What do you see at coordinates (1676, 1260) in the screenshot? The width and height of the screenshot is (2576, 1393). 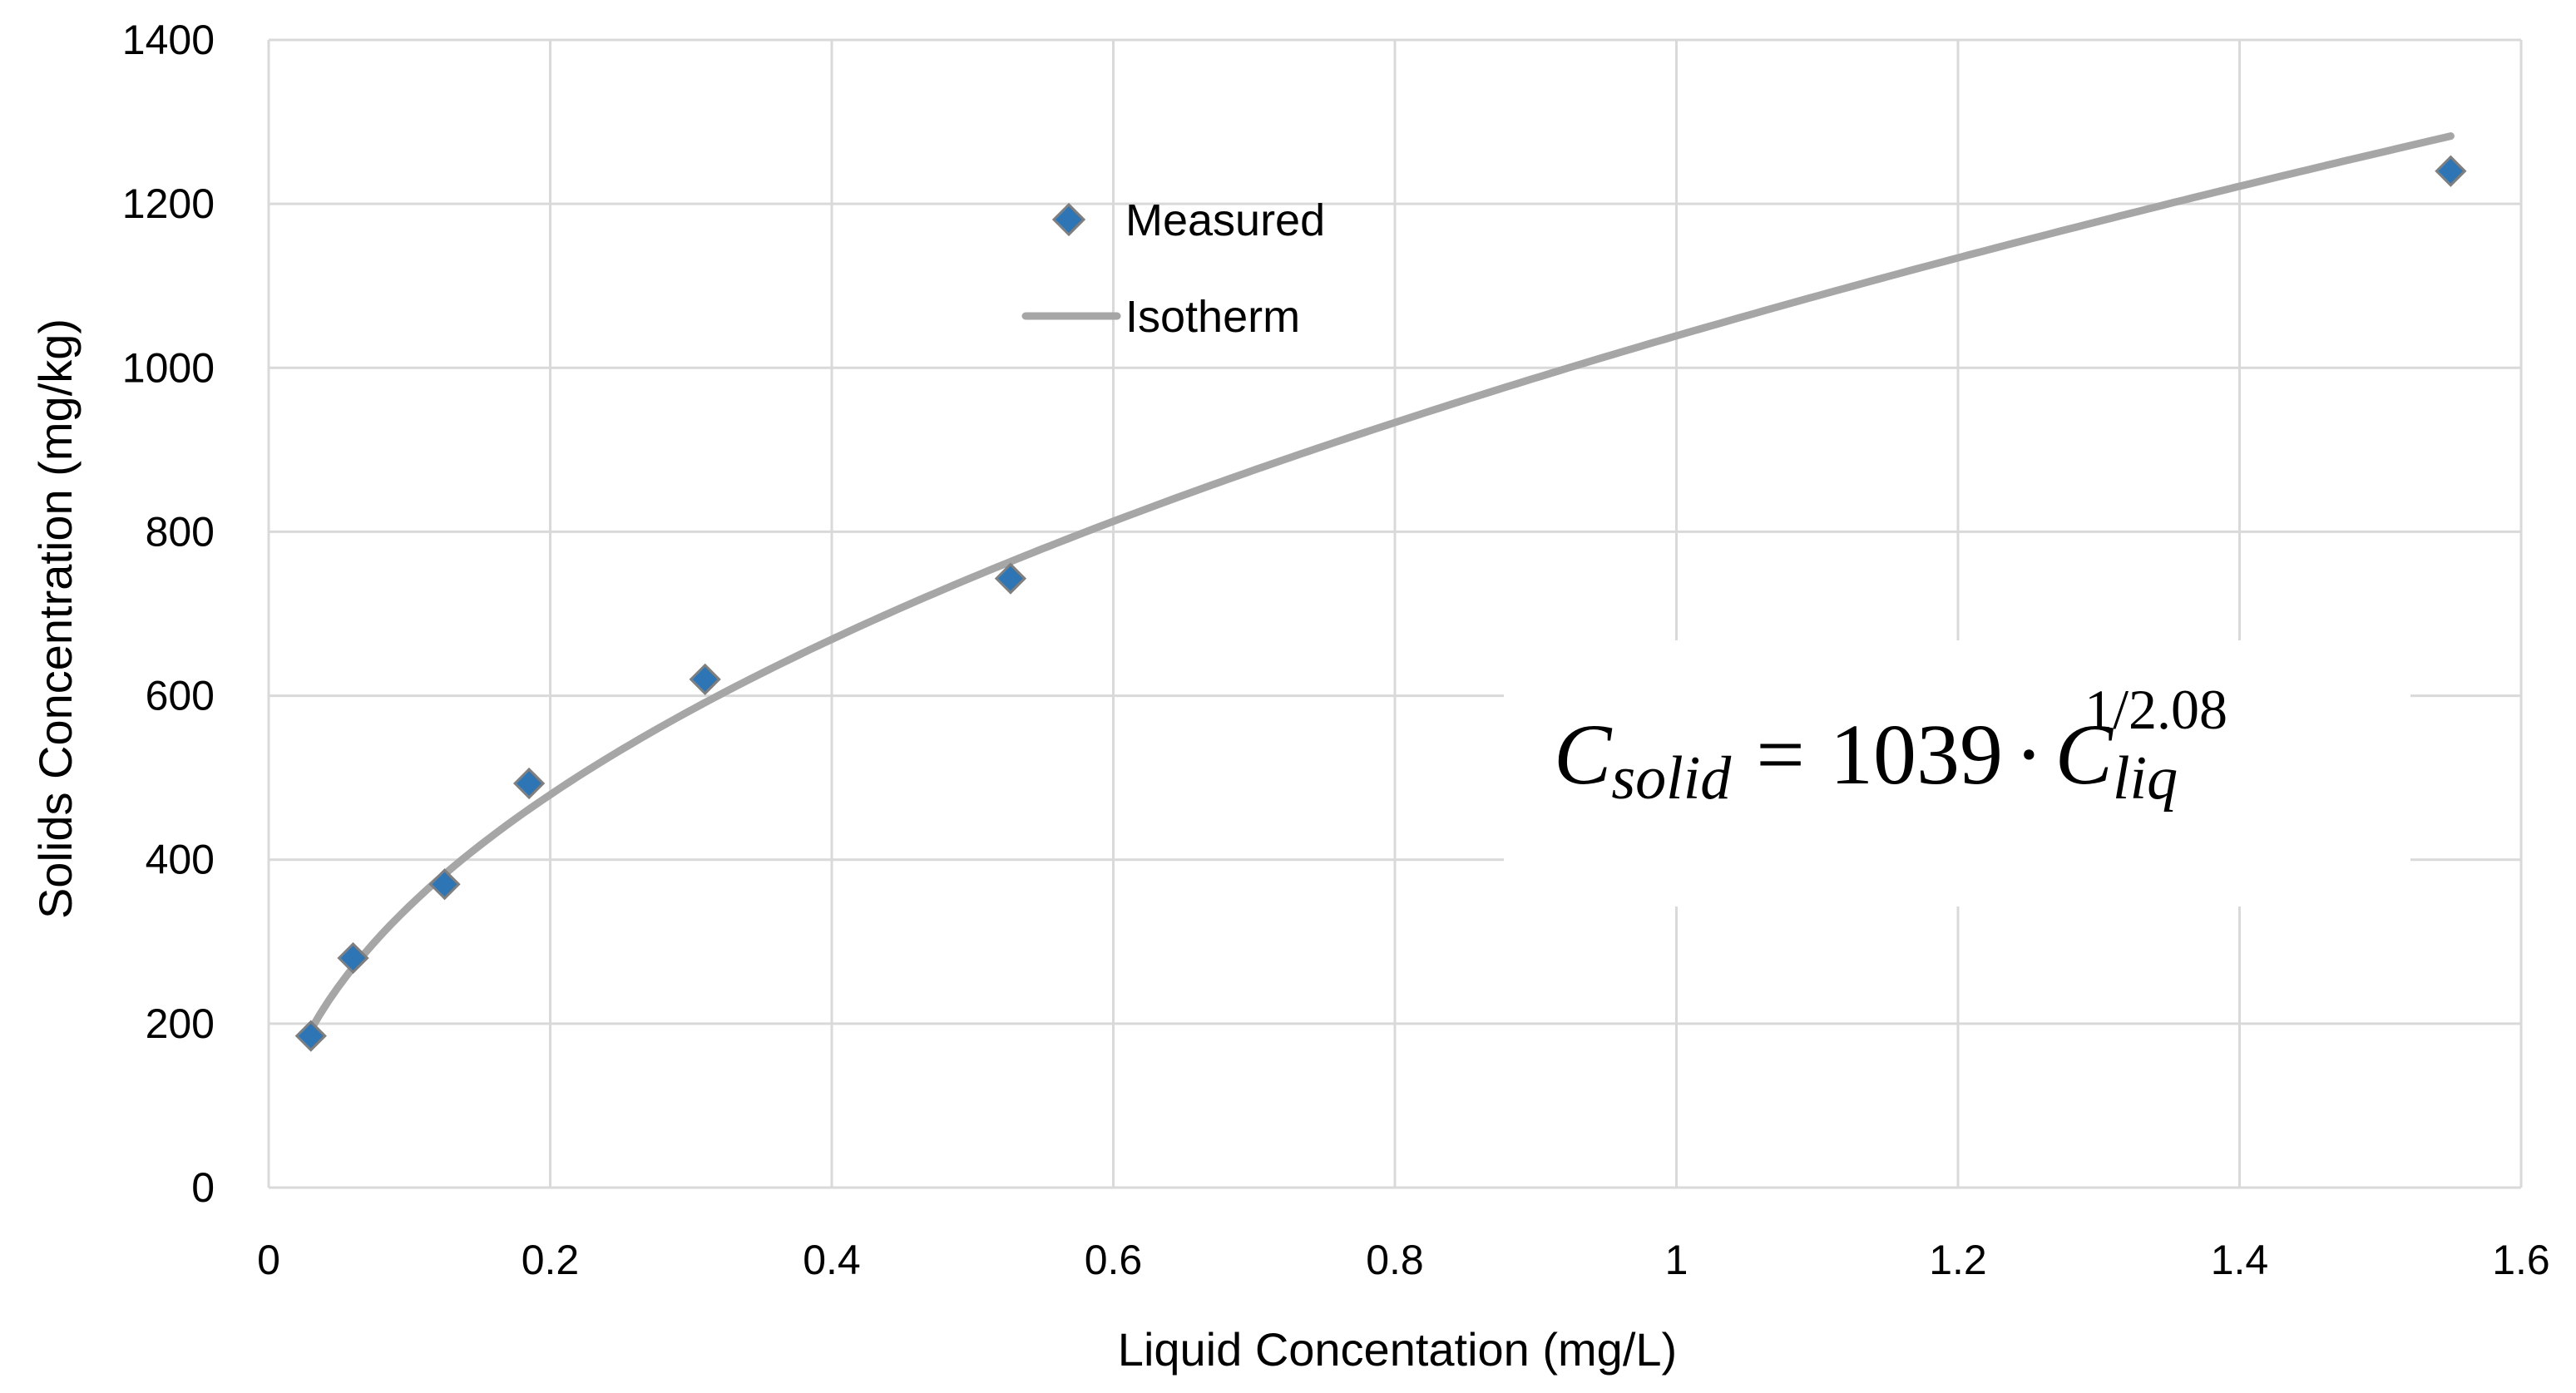 I see `x-tick-label: 1` at bounding box center [1676, 1260].